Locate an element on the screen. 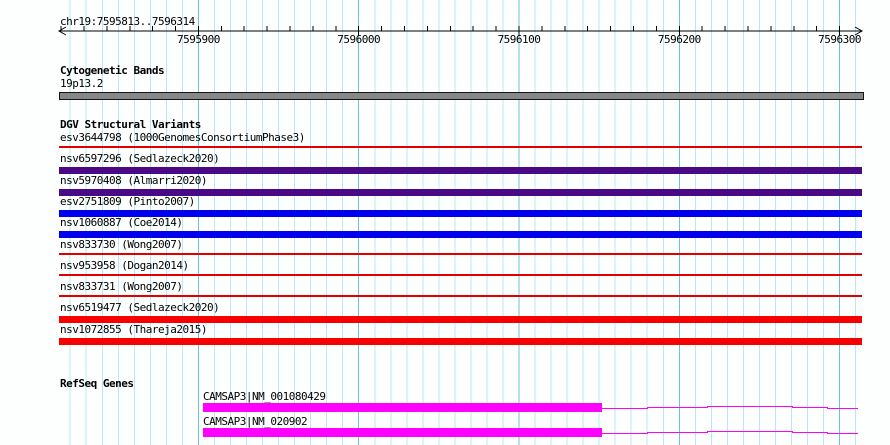  variant-label-nsv1072855: nsv1072855 (Thareja2015) is located at coordinates (133, 329).